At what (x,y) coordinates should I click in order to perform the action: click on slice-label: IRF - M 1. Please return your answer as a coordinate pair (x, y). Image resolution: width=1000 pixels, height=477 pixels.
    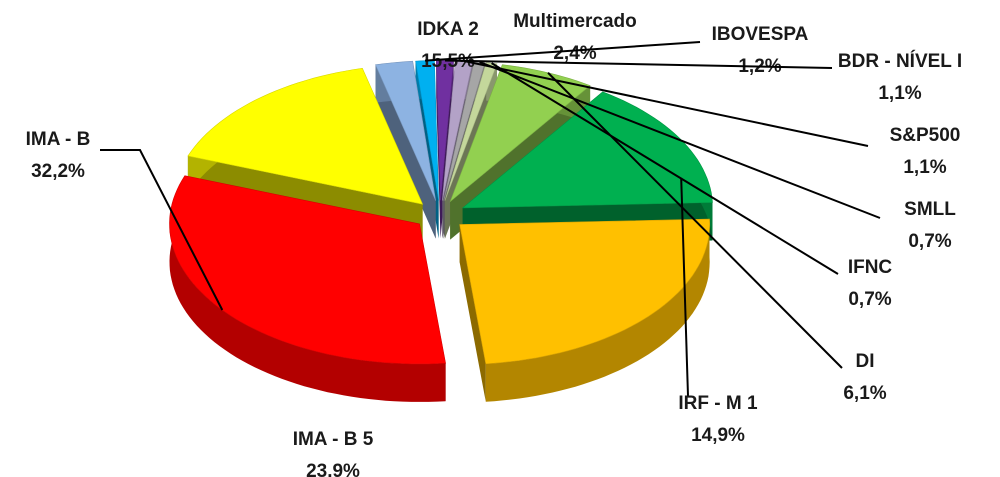
    Looking at the image, I should click on (718, 403).